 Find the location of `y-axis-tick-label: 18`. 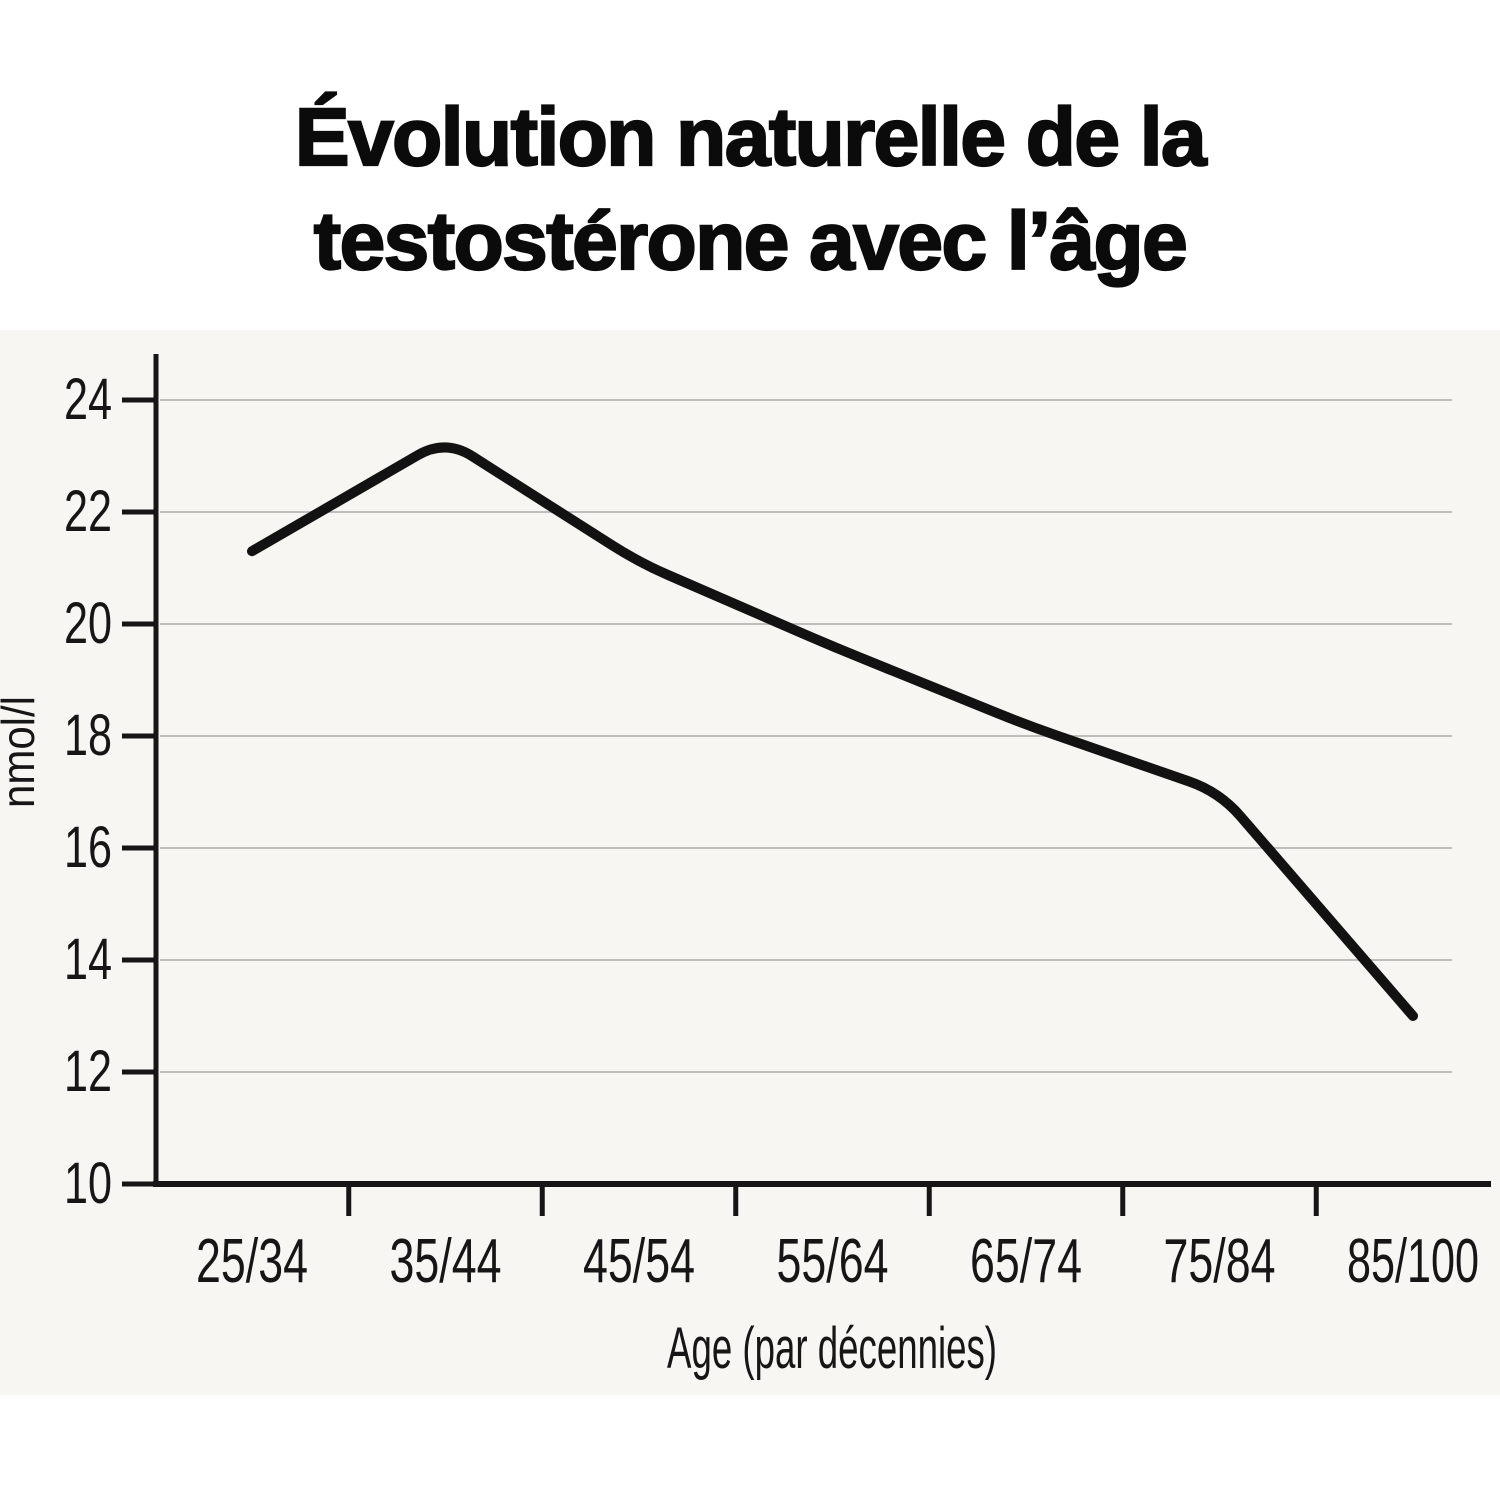

y-axis-tick-label: 18 is located at coordinates (88, 735).